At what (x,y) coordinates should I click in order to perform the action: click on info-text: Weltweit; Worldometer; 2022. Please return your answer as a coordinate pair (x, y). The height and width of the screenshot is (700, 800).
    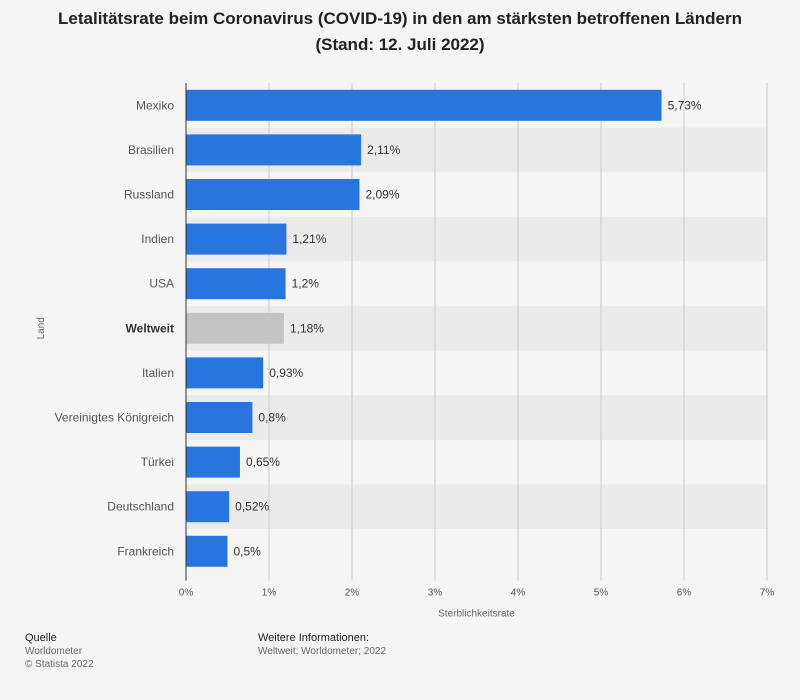
    Looking at the image, I should click on (322, 651).